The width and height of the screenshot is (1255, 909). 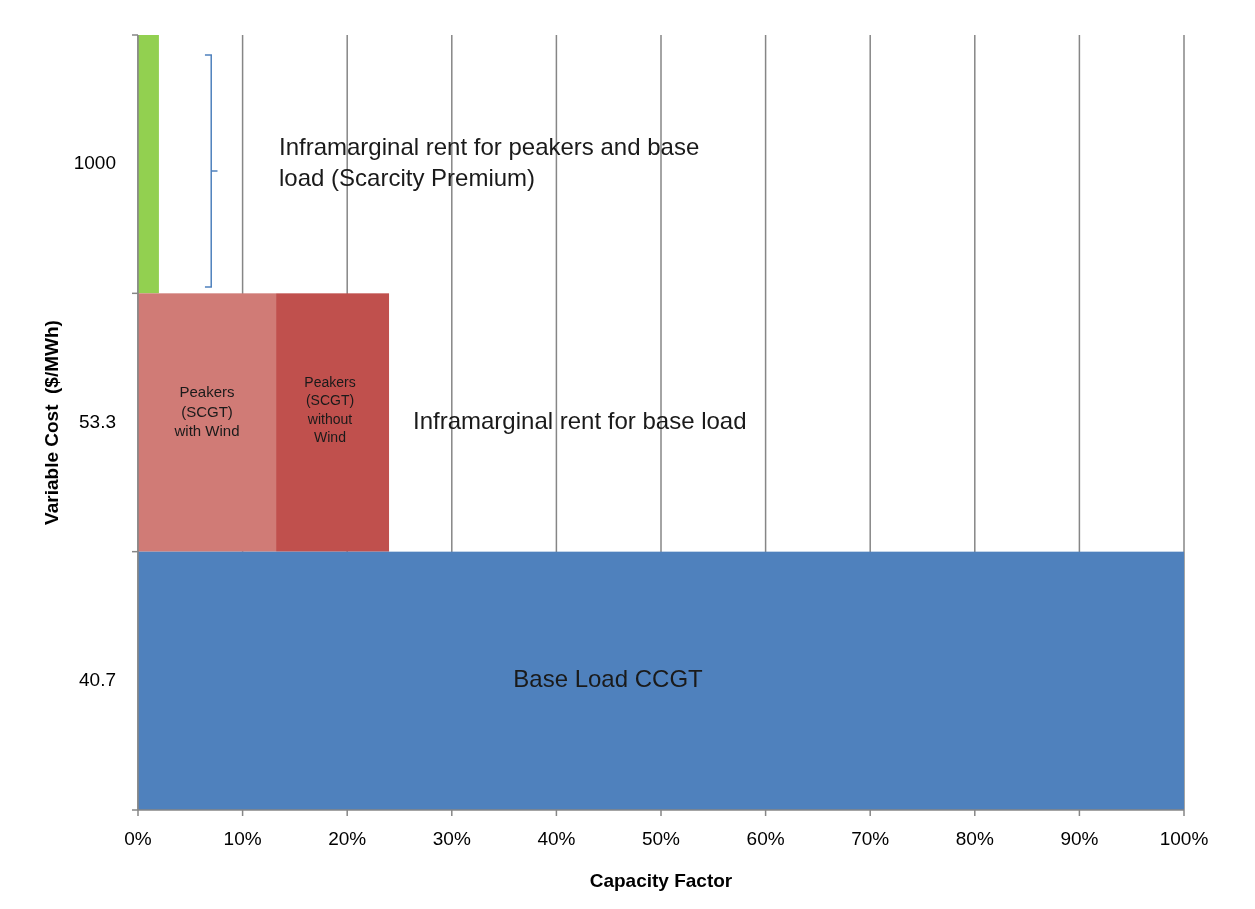 I want to click on x-axis-title: Capacity Factor, so click(x=661, y=880).